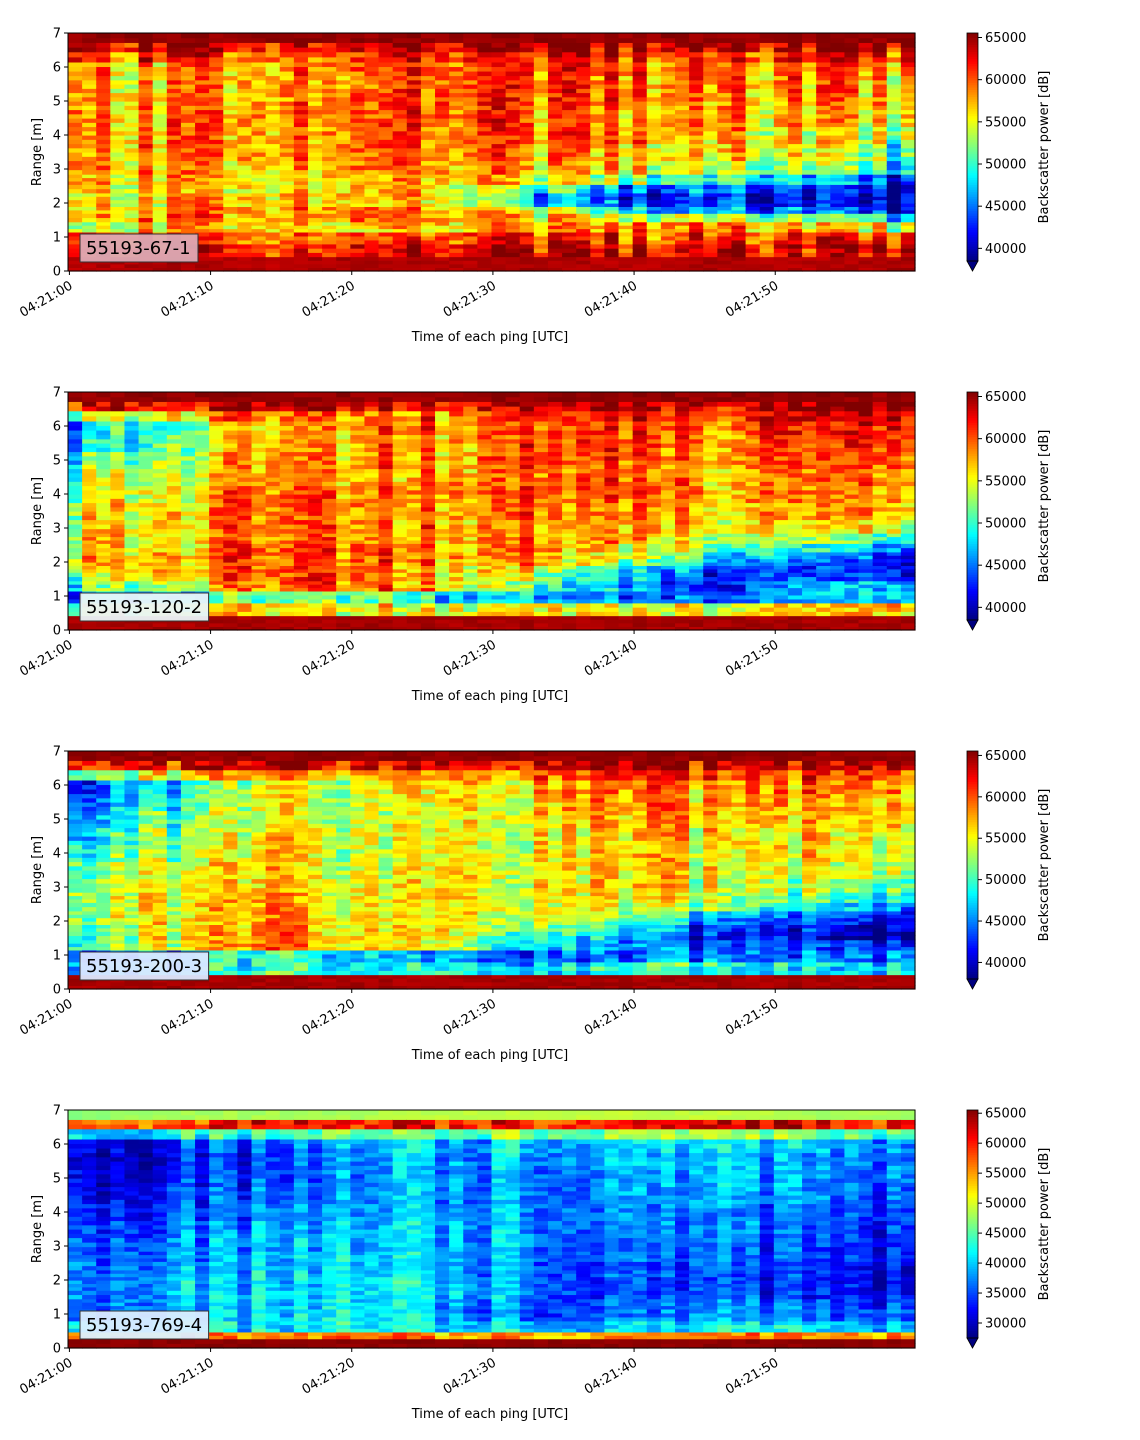 The width and height of the screenshot is (1140, 1440). I want to click on colorbar-tick-label: 65000, so click(1005, 38).